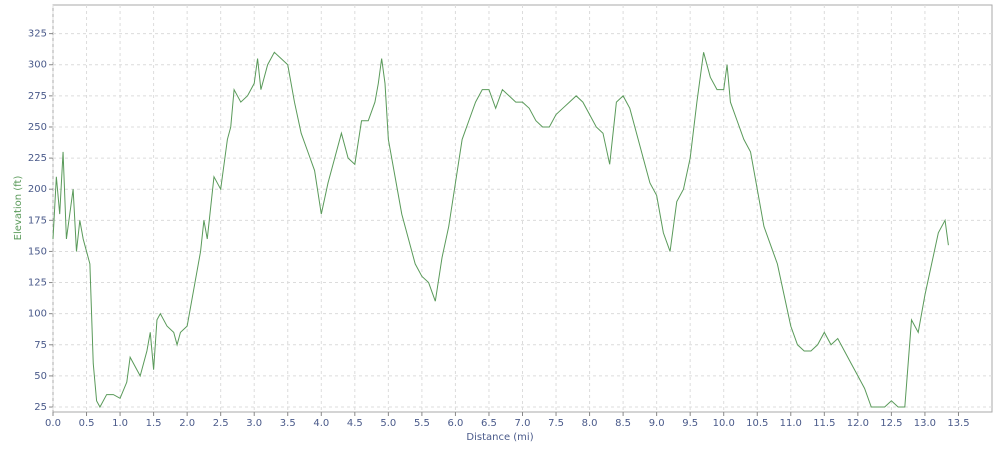 The width and height of the screenshot is (1000, 450). I want to click on y-tick-label: 325, so click(37, 34).